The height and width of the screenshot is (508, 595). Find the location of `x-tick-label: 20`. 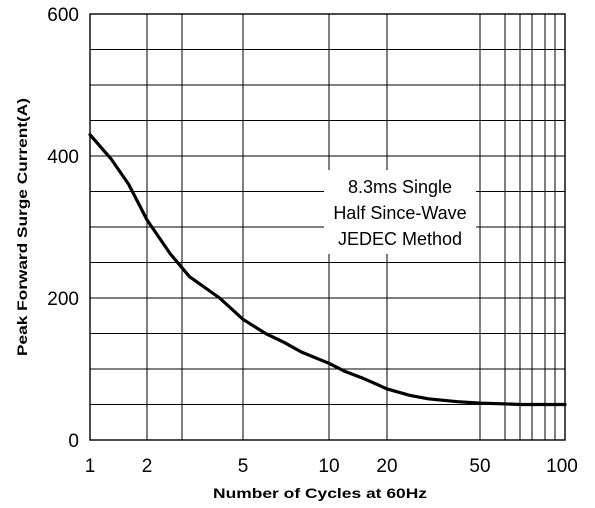

x-tick-label: 20 is located at coordinates (386, 466).